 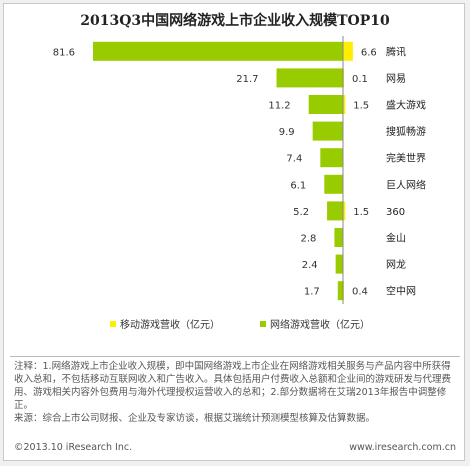 What do you see at coordinates (263, 323) in the screenshot?
I see `legend-swatch-online` at bounding box center [263, 323].